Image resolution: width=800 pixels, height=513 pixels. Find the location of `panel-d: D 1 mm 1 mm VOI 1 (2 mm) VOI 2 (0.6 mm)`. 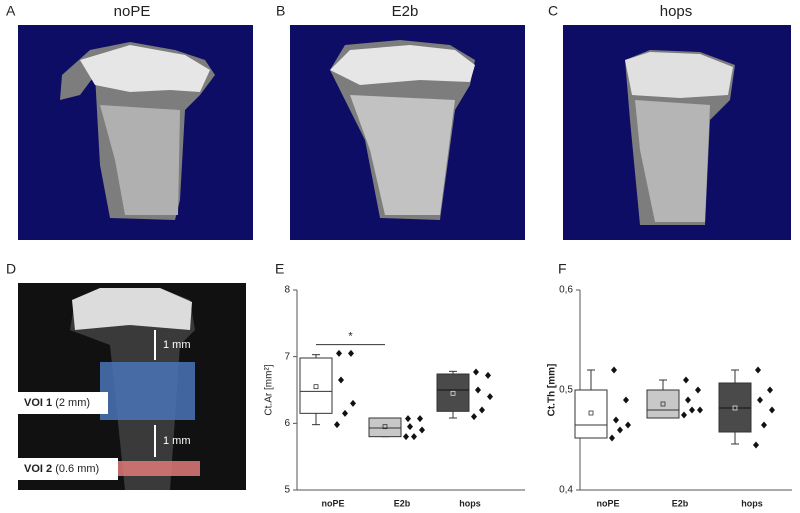

panel-d: D 1 mm 1 mm VOI 1 (2 mm) VOI 2 (0.6 mm) is located at coordinates (126, 375).